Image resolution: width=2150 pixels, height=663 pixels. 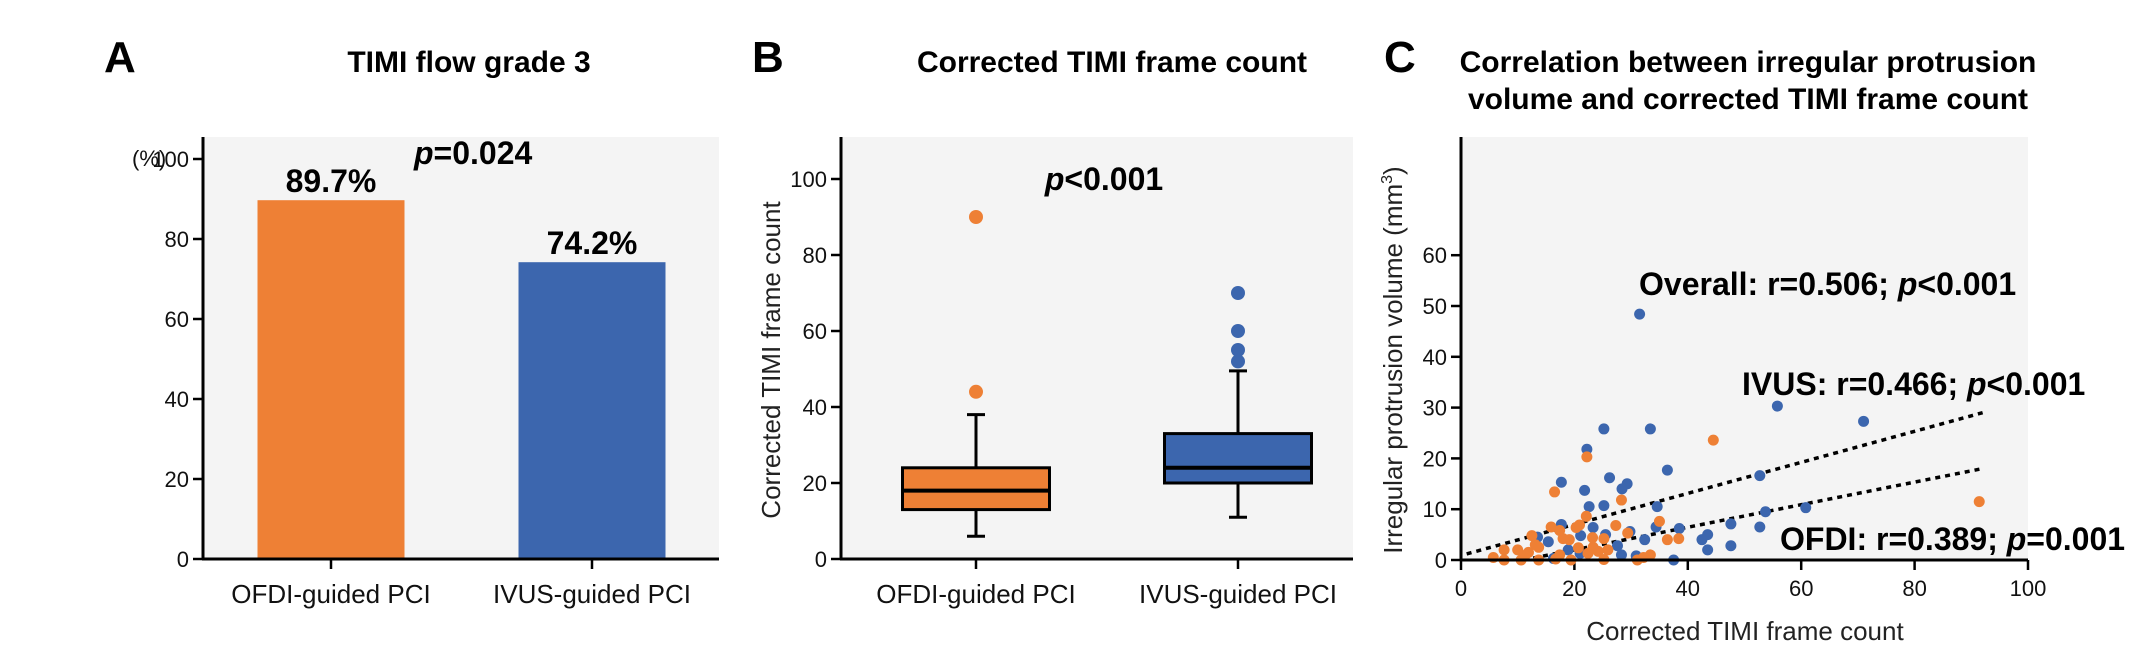 What do you see at coordinates (815, 255) in the screenshot?
I see `panel-b-ytick-label: 80` at bounding box center [815, 255].